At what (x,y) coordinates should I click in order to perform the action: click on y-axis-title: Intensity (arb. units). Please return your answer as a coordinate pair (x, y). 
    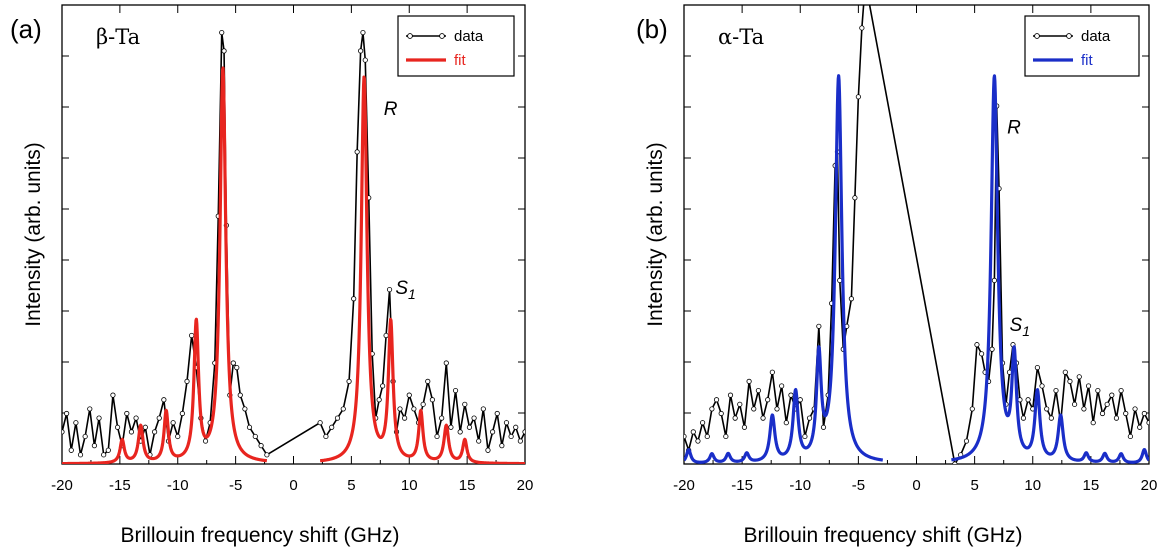
    Looking at the image, I should click on (33, 234).